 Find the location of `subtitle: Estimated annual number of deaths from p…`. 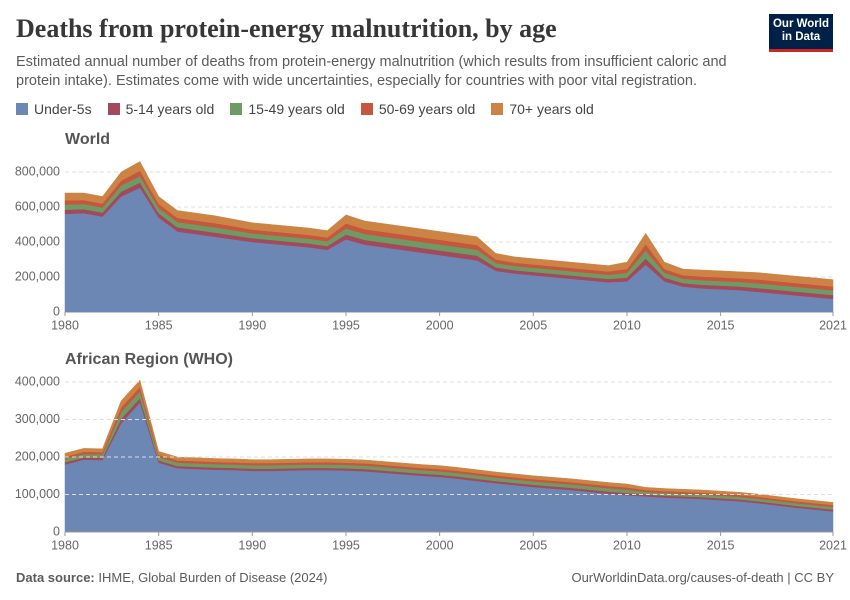

subtitle: Estimated annual number of deaths from p… is located at coordinates (371, 71).